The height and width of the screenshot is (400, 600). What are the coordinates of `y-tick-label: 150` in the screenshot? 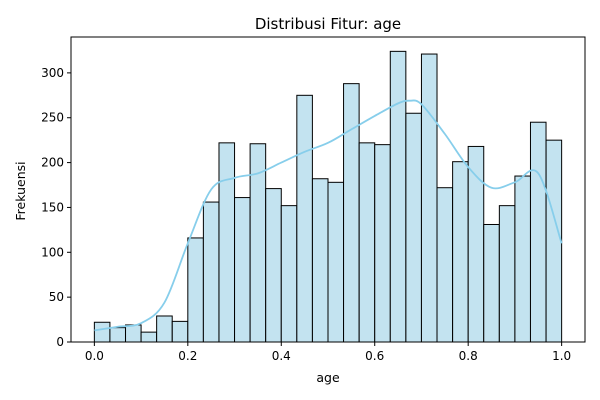 It's located at (52, 207).